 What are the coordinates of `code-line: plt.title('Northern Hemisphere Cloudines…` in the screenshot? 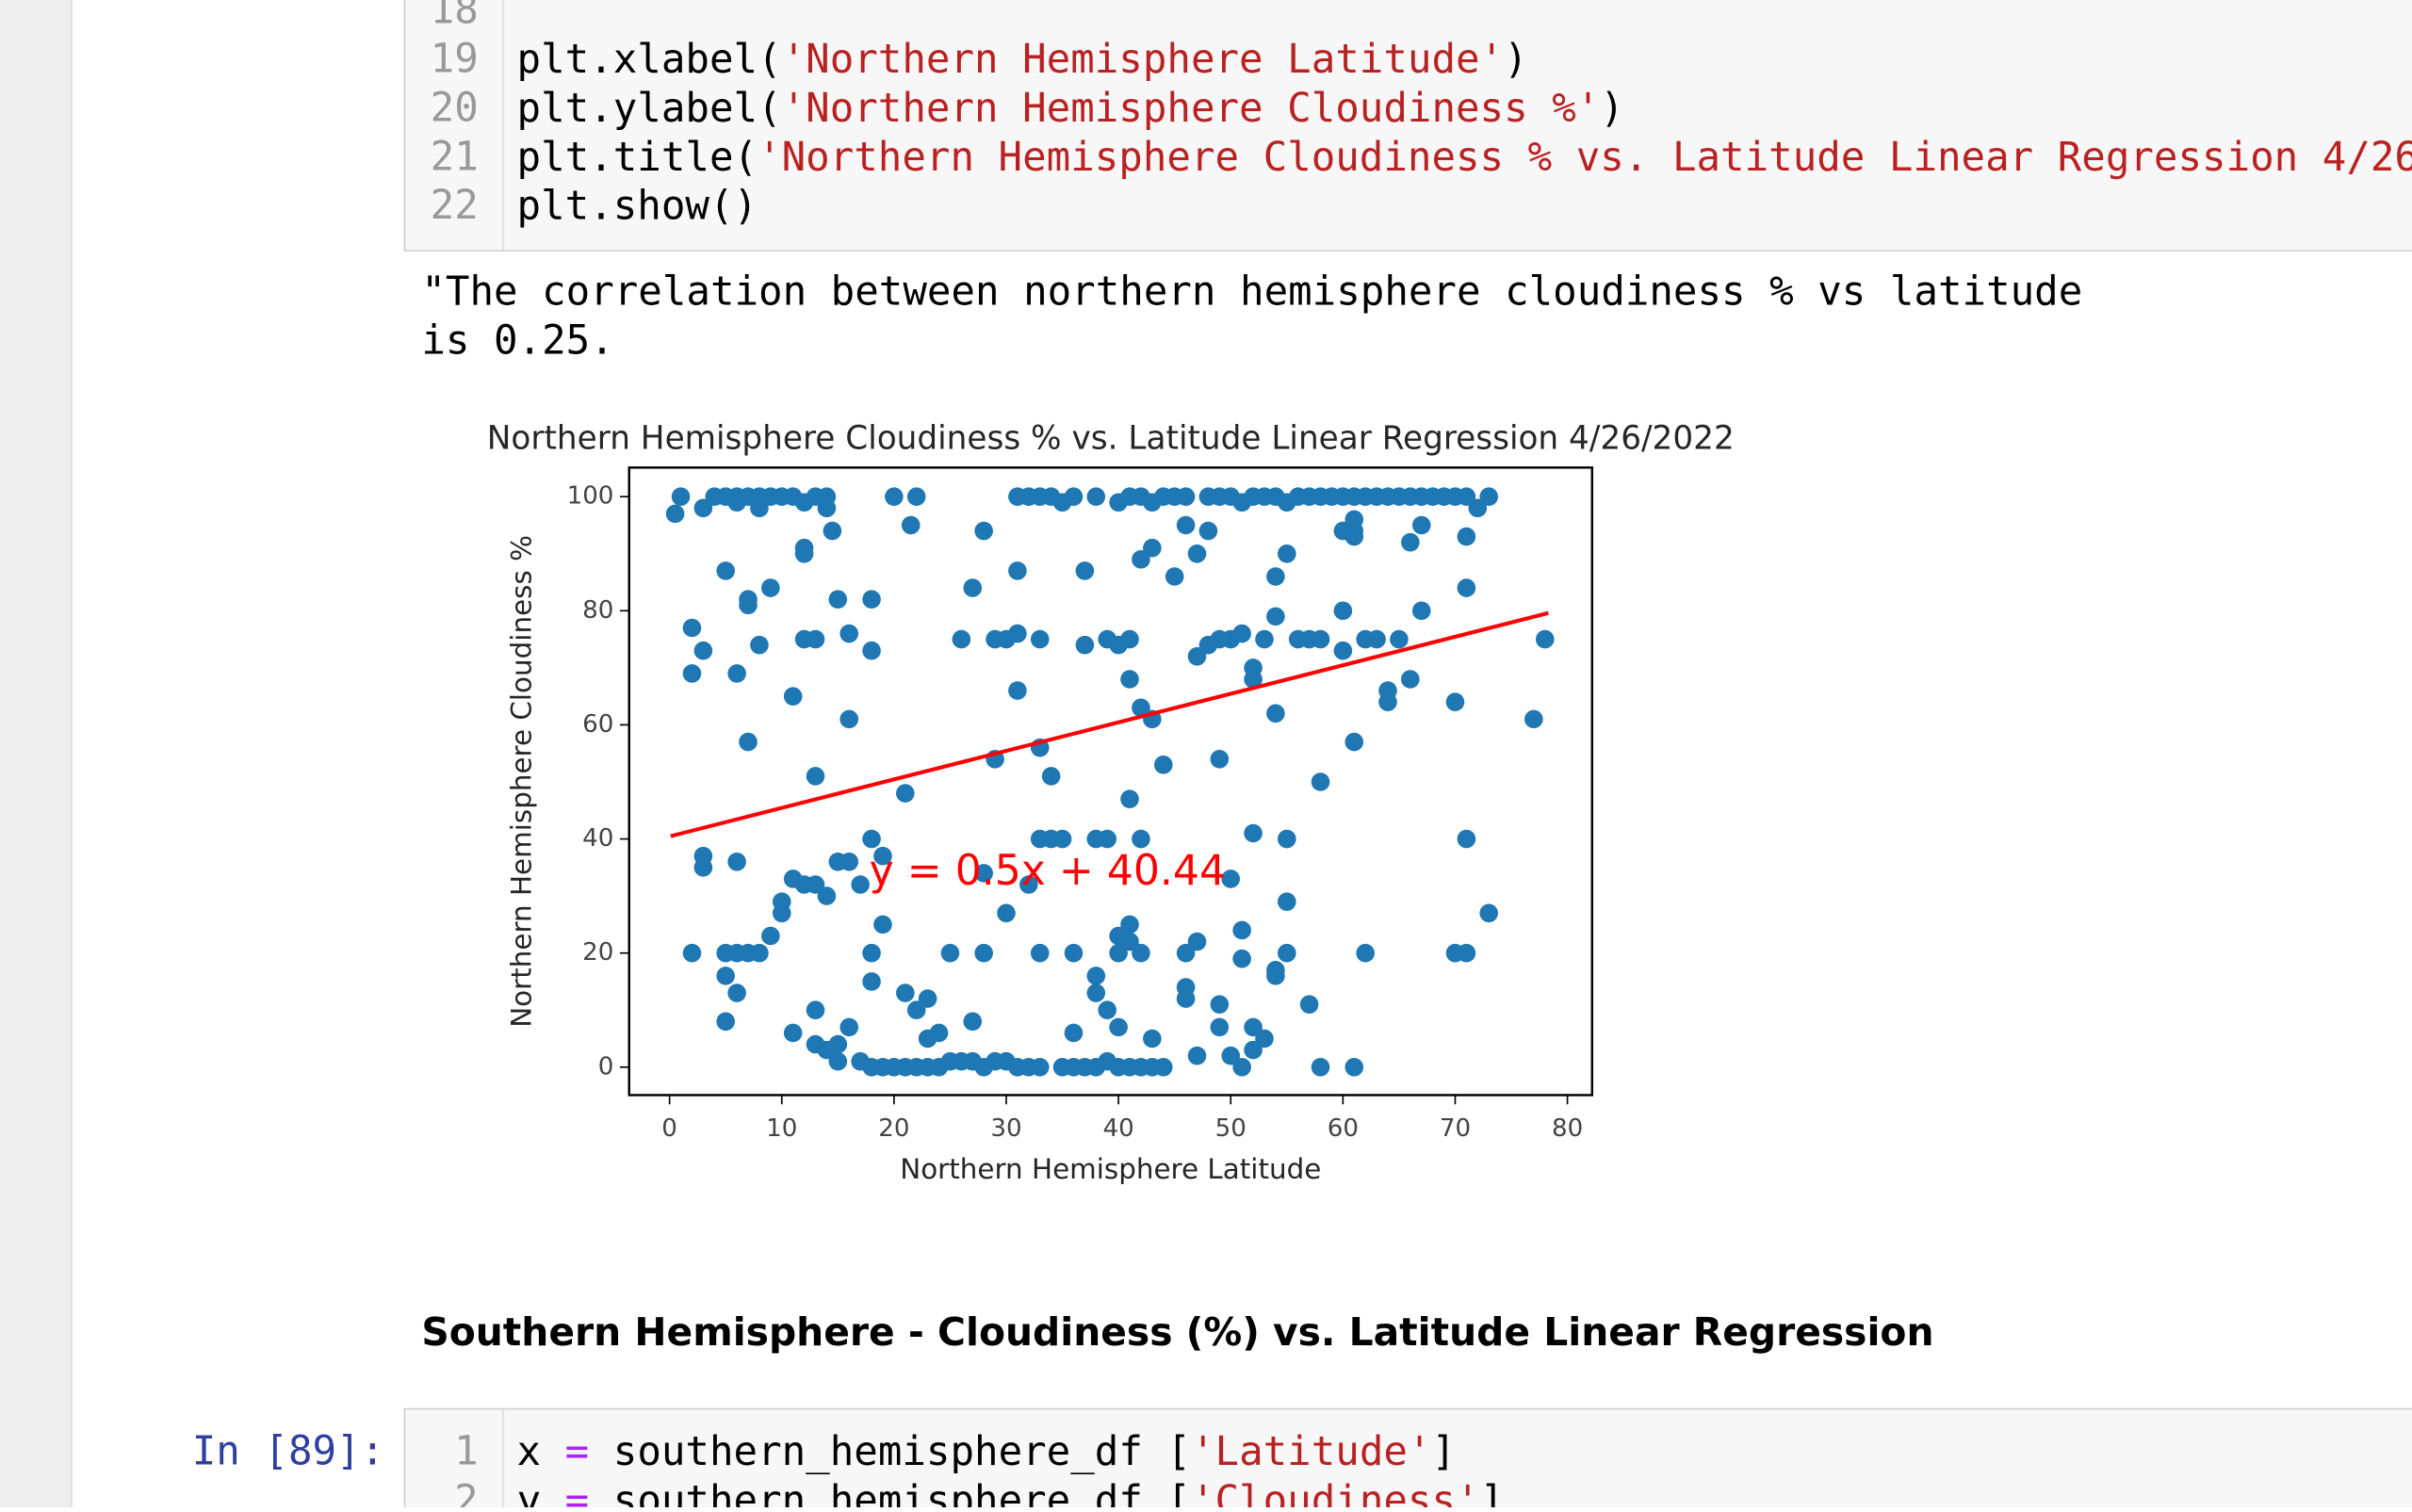 It's located at (1464, 157).